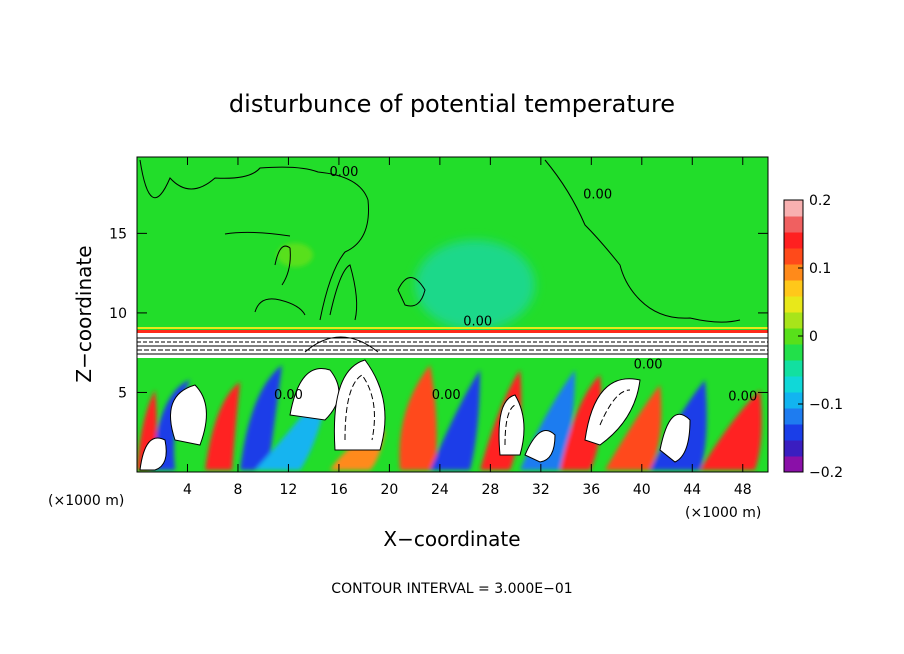 The height and width of the screenshot is (654, 904). Describe the element at coordinates (591, 490) in the screenshot. I see `x-tick-label: 36` at that location.